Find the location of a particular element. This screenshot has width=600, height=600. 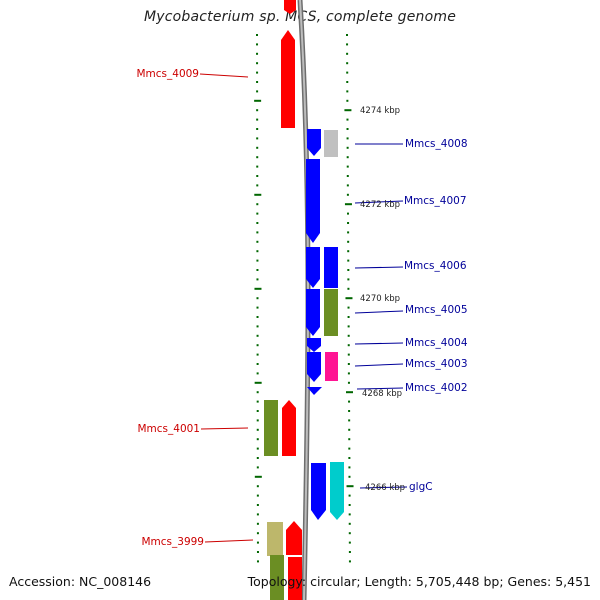

gene-label-mmcs-4008: Mmcs_4008 is located at coordinates (436, 144).